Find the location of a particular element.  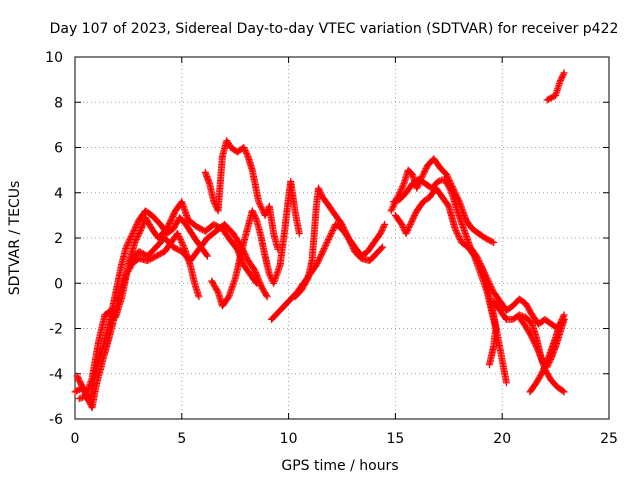

x-tick-label-1: 5 is located at coordinates (181, 439).